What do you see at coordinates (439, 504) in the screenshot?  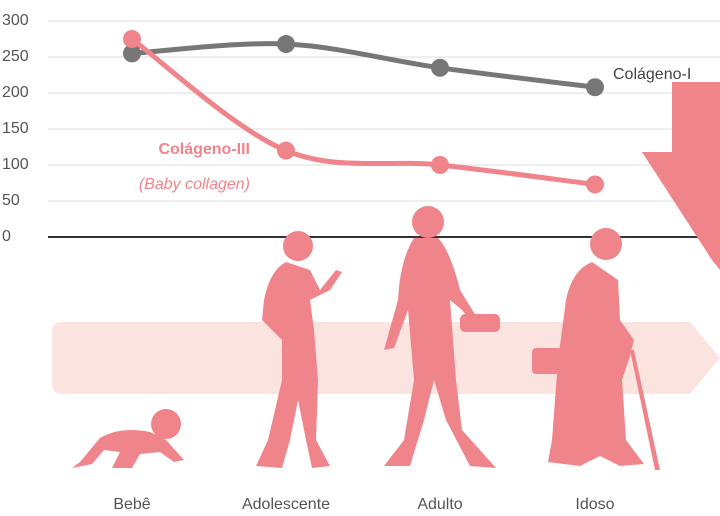 I see `x-tick-label: Adulto` at bounding box center [439, 504].